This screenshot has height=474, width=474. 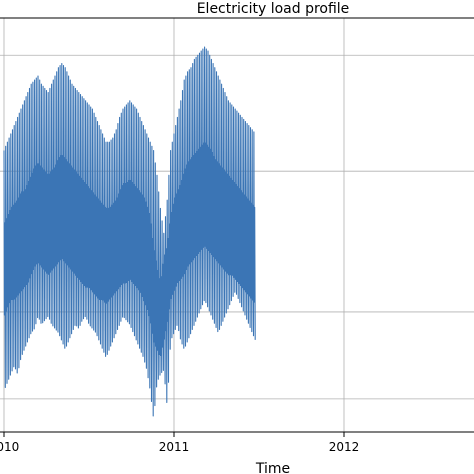 What do you see at coordinates (174, 447) in the screenshot?
I see `x-tick-label-1: 2011` at bounding box center [174, 447].